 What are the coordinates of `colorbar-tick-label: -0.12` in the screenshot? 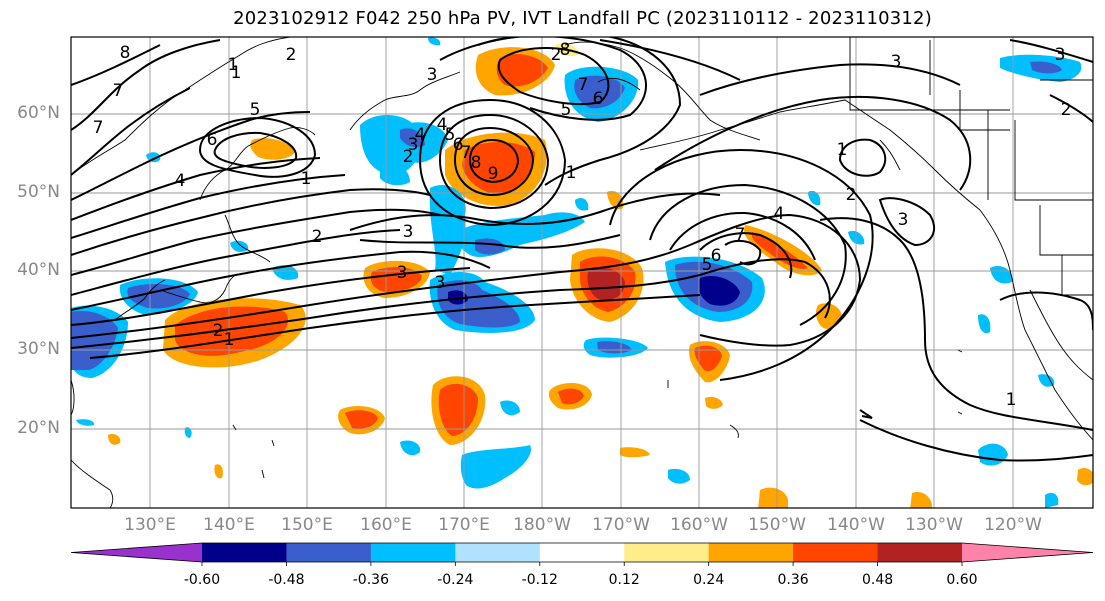 It's located at (539, 580).